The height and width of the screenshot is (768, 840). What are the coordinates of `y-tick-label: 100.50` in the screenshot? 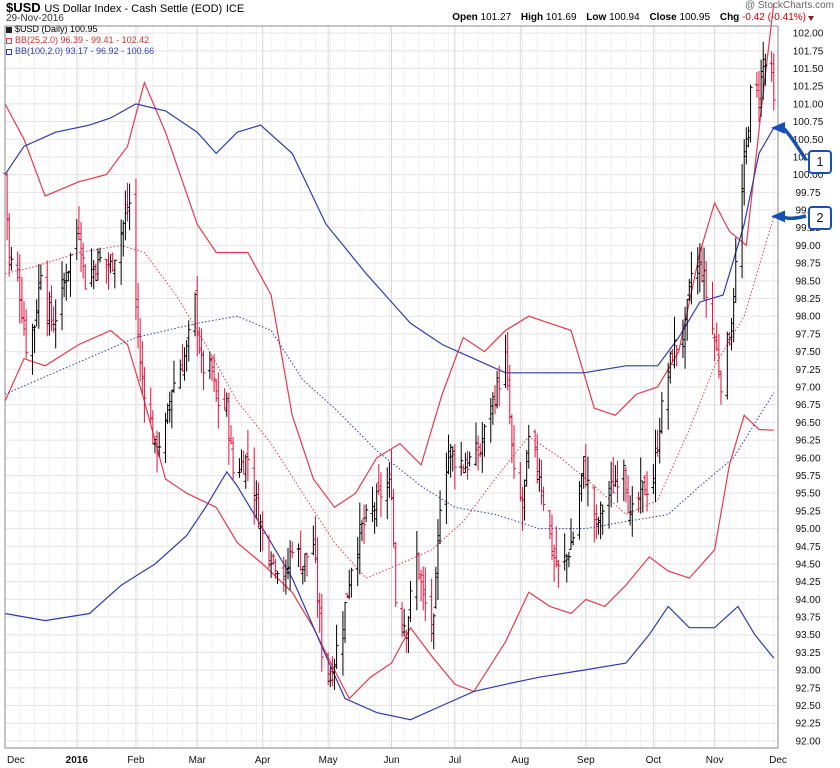 It's located at (808, 140).